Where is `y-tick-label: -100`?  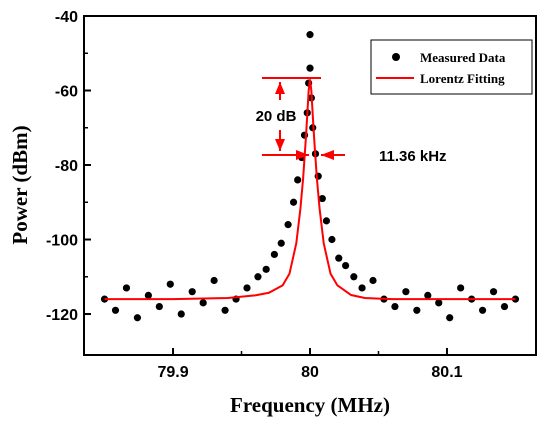
y-tick-label: -100 is located at coordinates (62, 241).